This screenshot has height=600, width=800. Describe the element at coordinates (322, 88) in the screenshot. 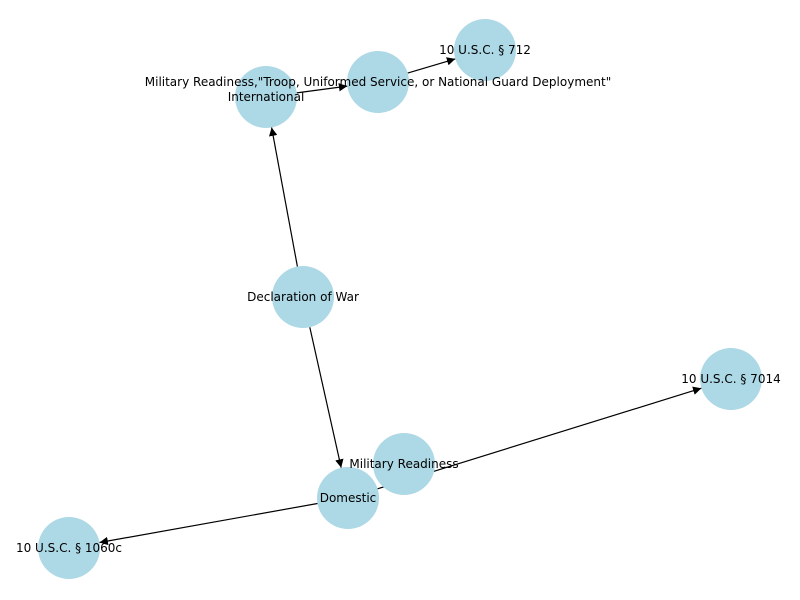

I see `edge-international-to-mr-troop` at that location.